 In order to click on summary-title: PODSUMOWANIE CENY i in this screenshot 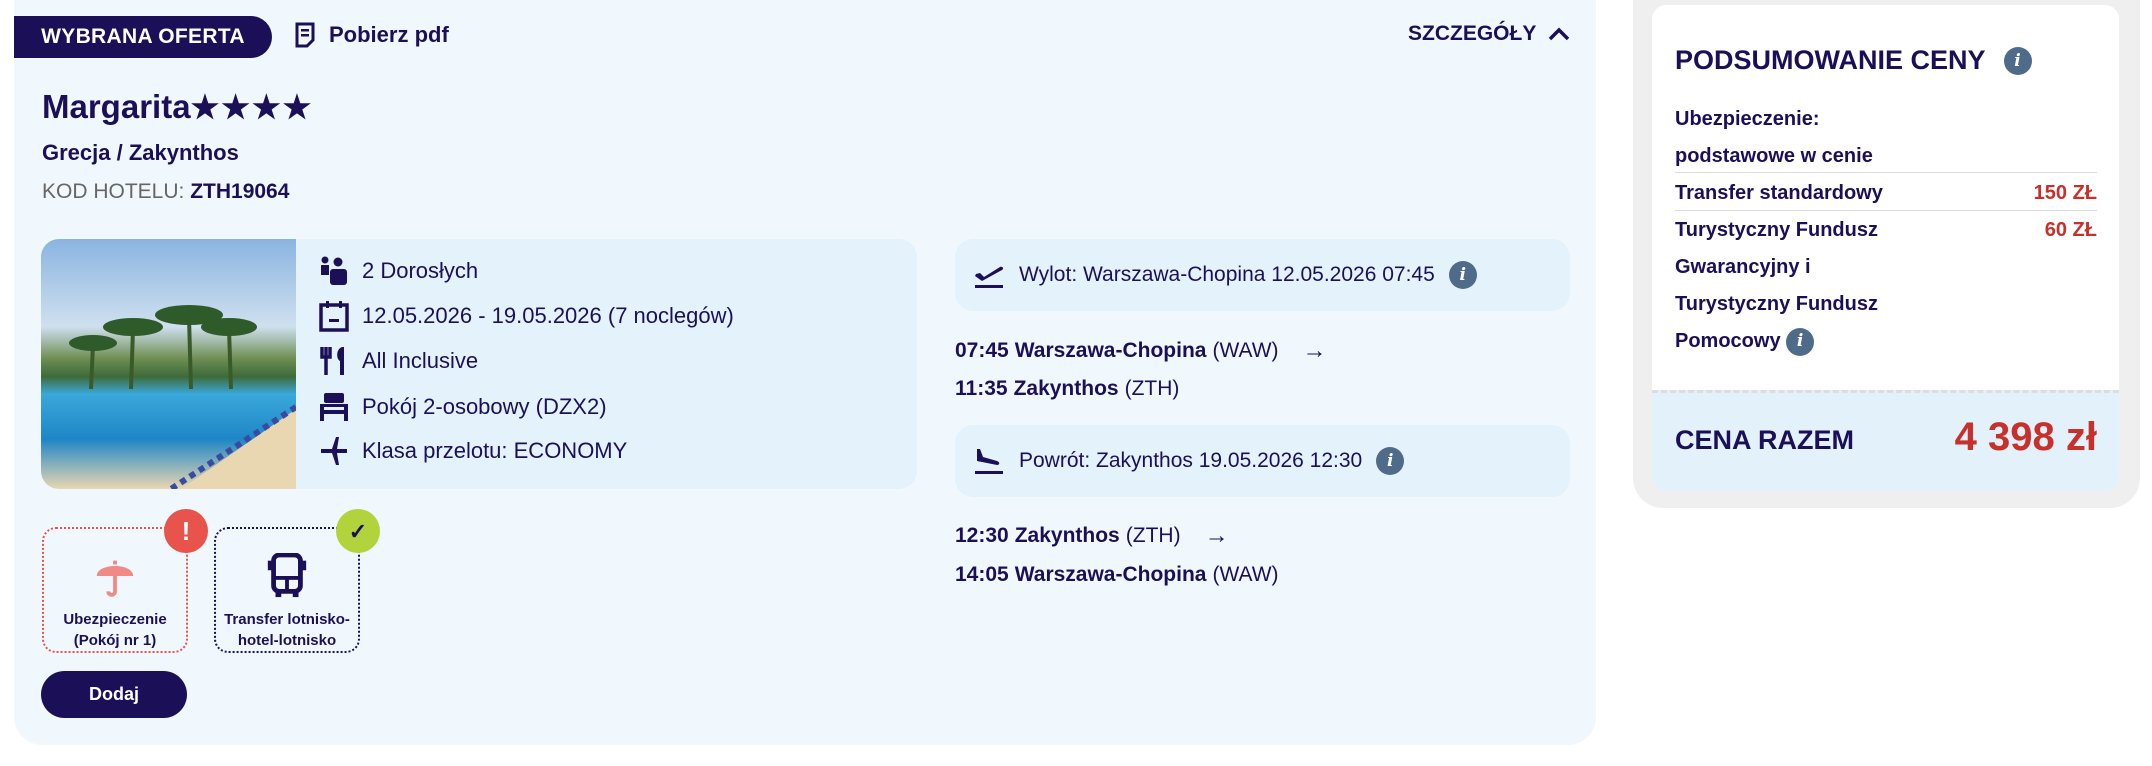, I will do `click(1853, 60)`.